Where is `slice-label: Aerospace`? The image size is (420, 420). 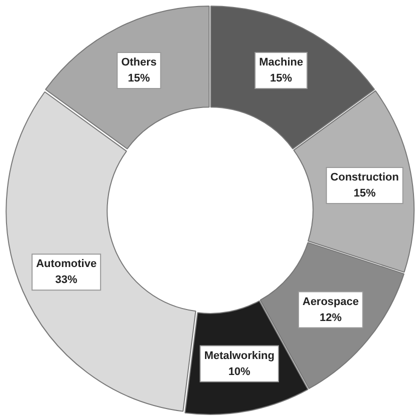
slice-label: Aerospace is located at coordinates (330, 302).